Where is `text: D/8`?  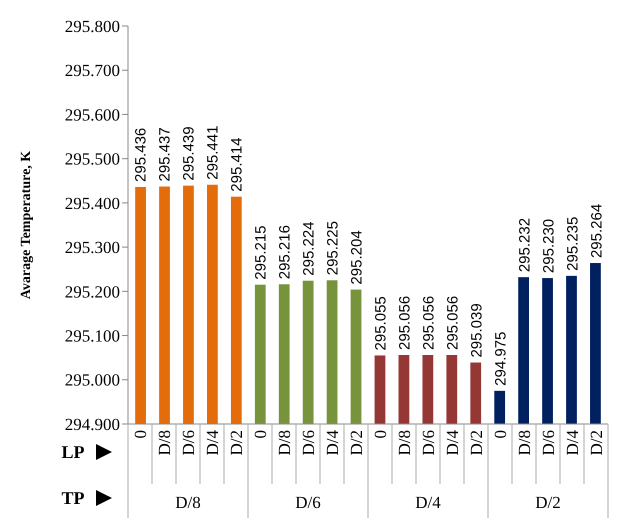
text: D/8 is located at coordinates (188, 502).